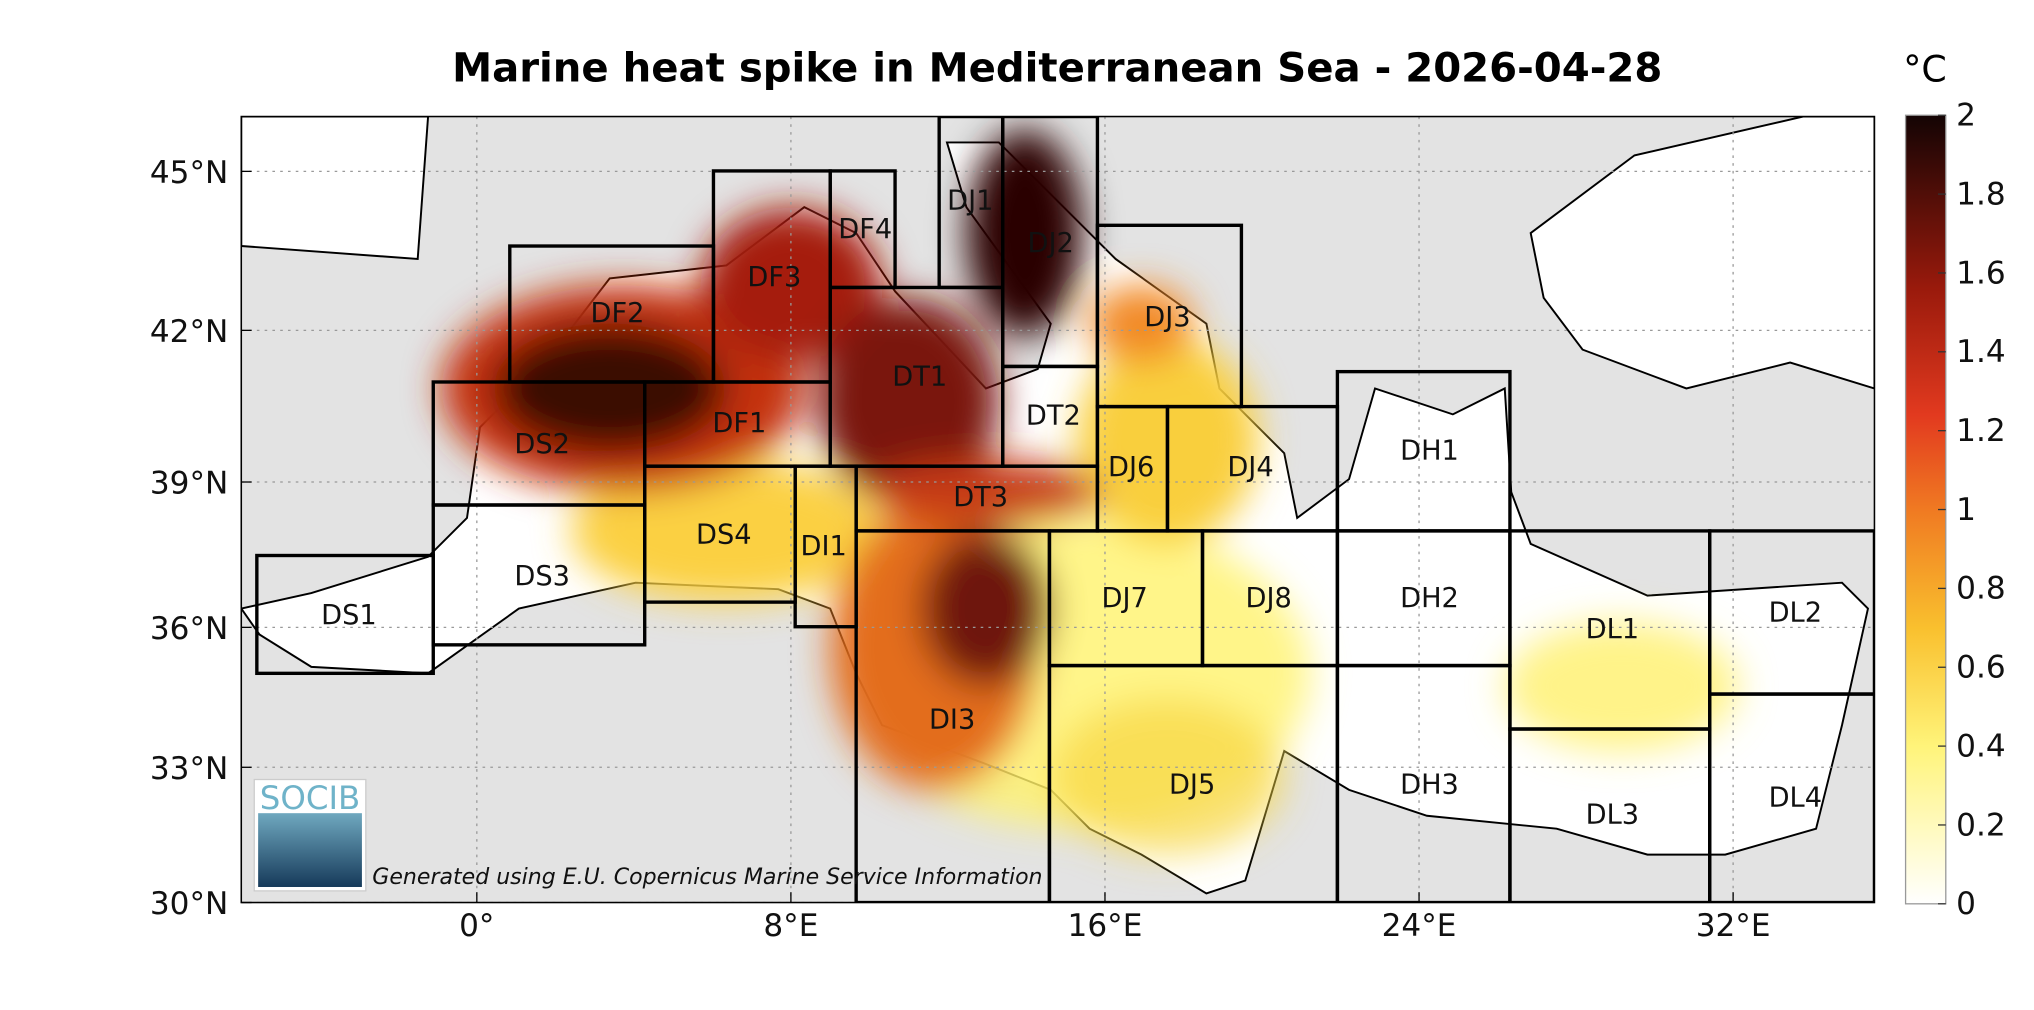 Image resolution: width=2034 pixels, height=1010 pixels. What do you see at coordinates (1250, 467) in the screenshot?
I see `region-label: DJ4` at bounding box center [1250, 467].